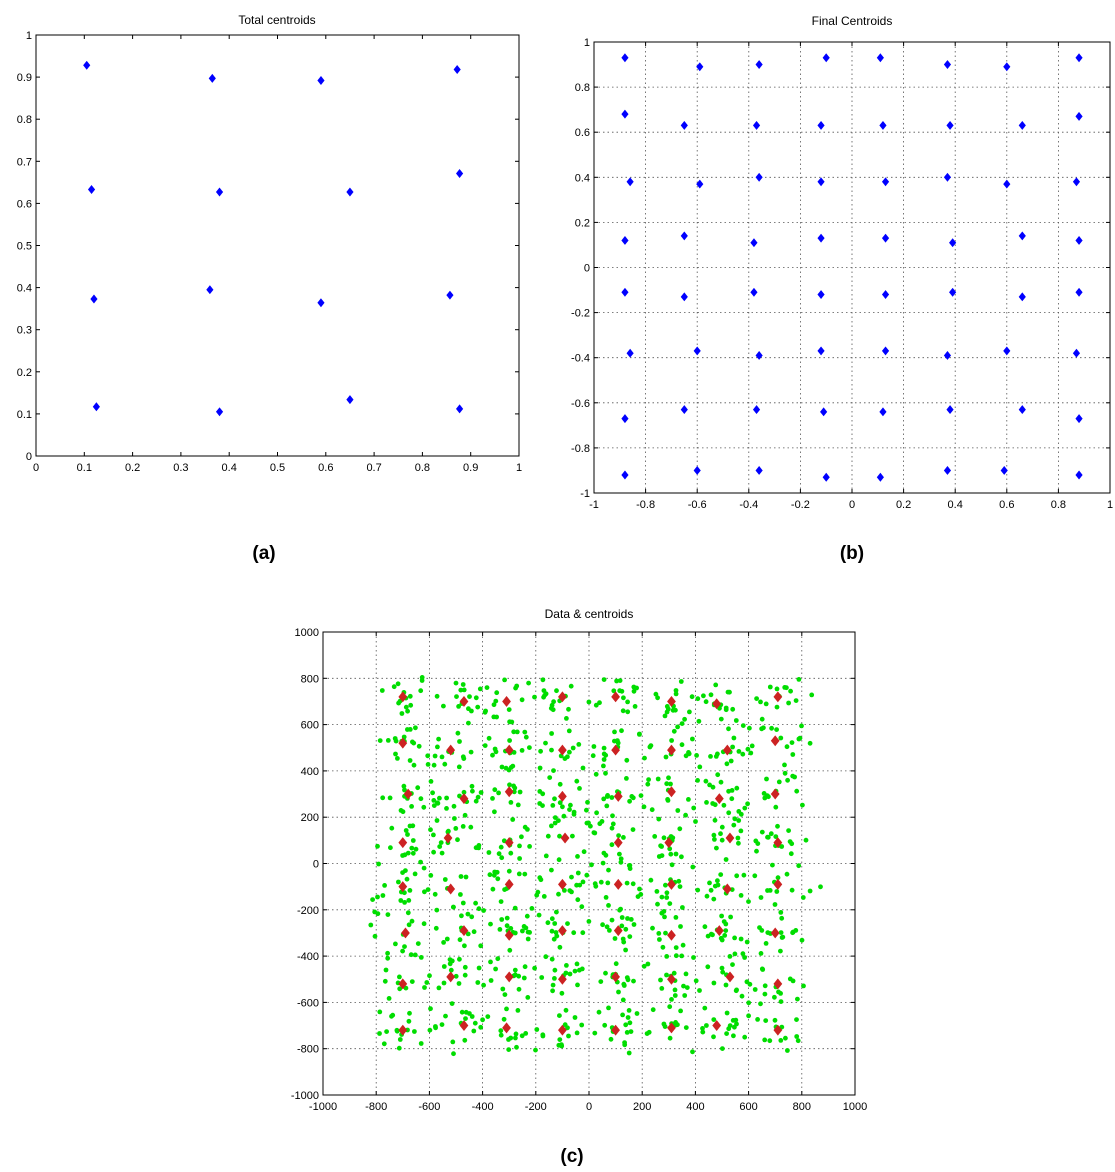 This screenshot has height=1172, width=1115. I want to click on x-tick-label: 0.5, so click(277, 468).